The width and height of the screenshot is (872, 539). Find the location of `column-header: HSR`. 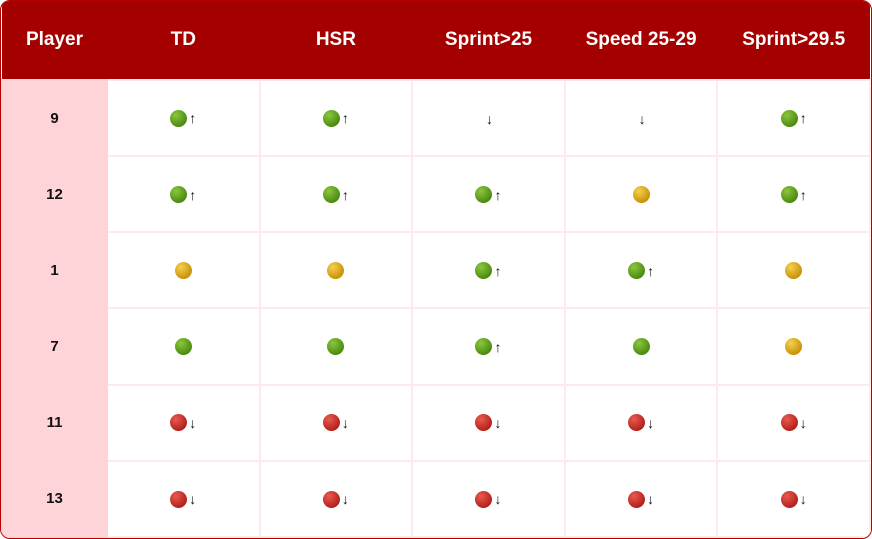

column-header: HSR is located at coordinates (336, 40).